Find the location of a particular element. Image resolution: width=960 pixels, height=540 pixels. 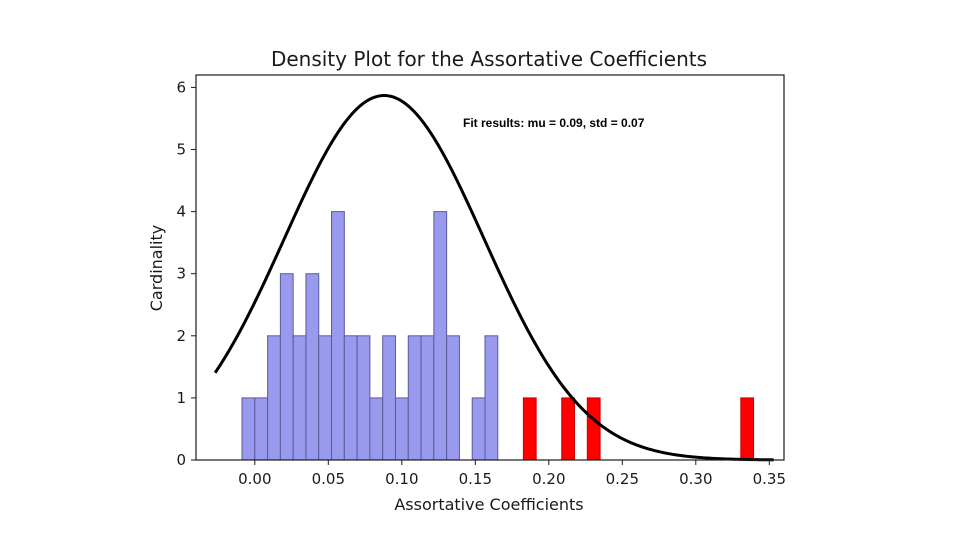

y-tick-label: 1 is located at coordinates (181, 398).